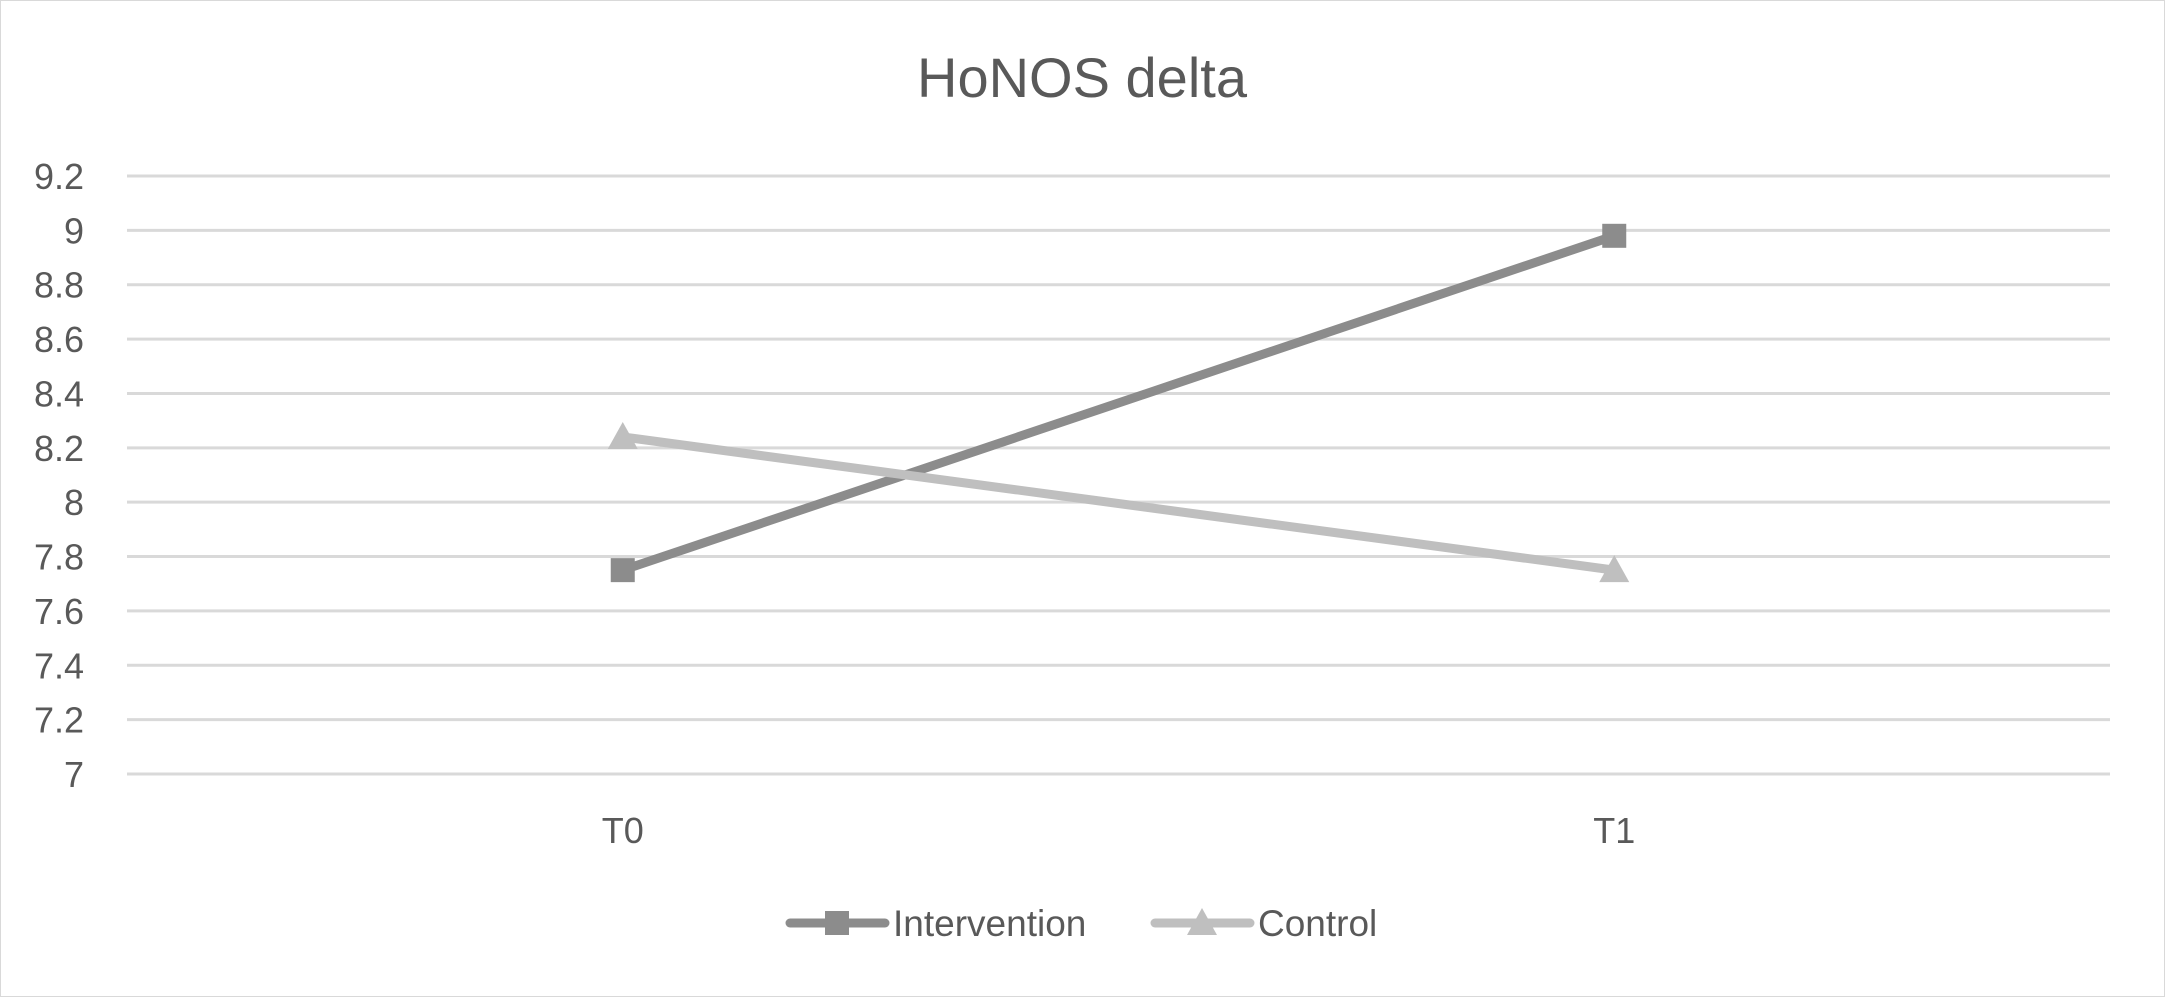 This screenshot has width=2165, height=997. What do you see at coordinates (1317, 923) in the screenshot?
I see `legend-label: Control` at bounding box center [1317, 923].